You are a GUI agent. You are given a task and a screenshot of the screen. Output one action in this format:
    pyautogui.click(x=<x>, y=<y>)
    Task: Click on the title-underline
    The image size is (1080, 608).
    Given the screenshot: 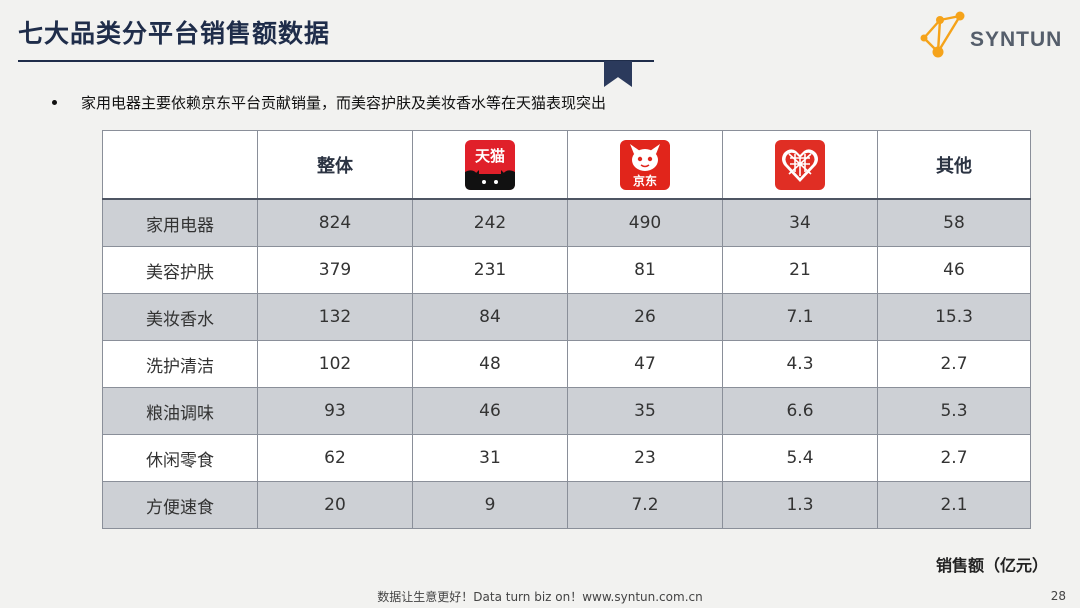 What is the action you would take?
    pyautogui.click(x=336, y=61)
    